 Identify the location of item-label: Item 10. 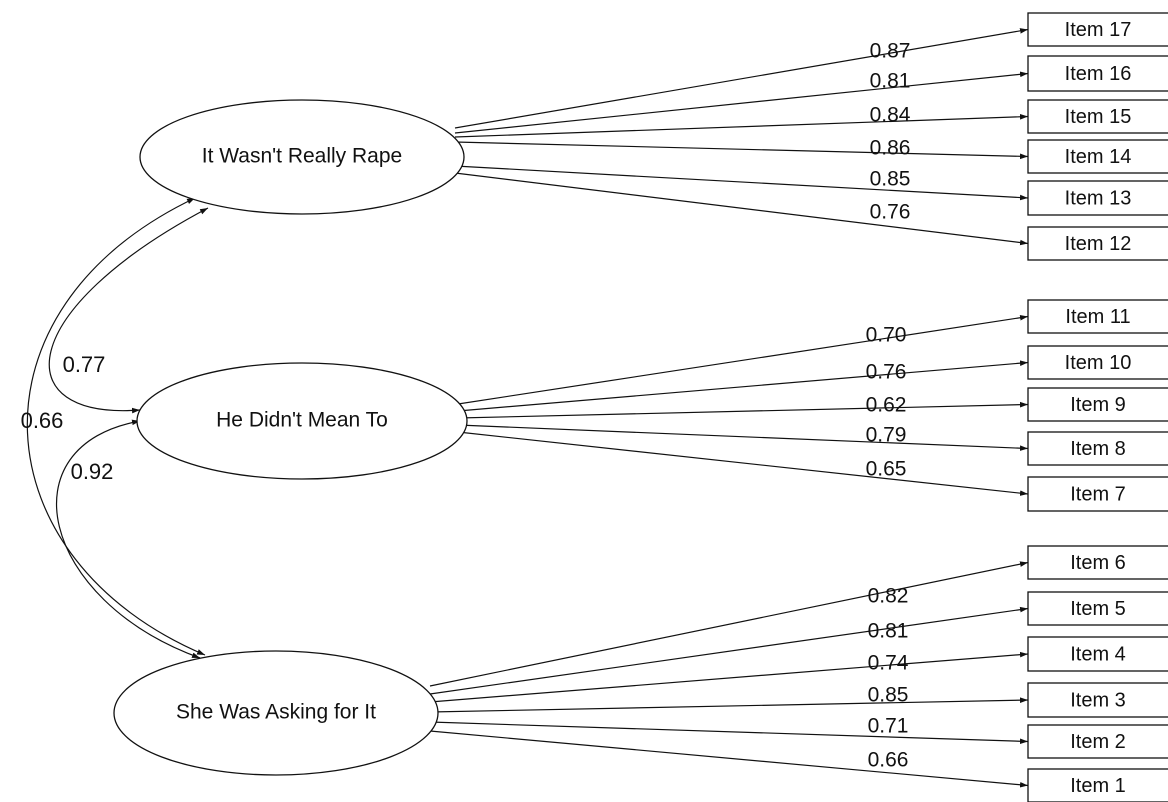
(1098, 363).